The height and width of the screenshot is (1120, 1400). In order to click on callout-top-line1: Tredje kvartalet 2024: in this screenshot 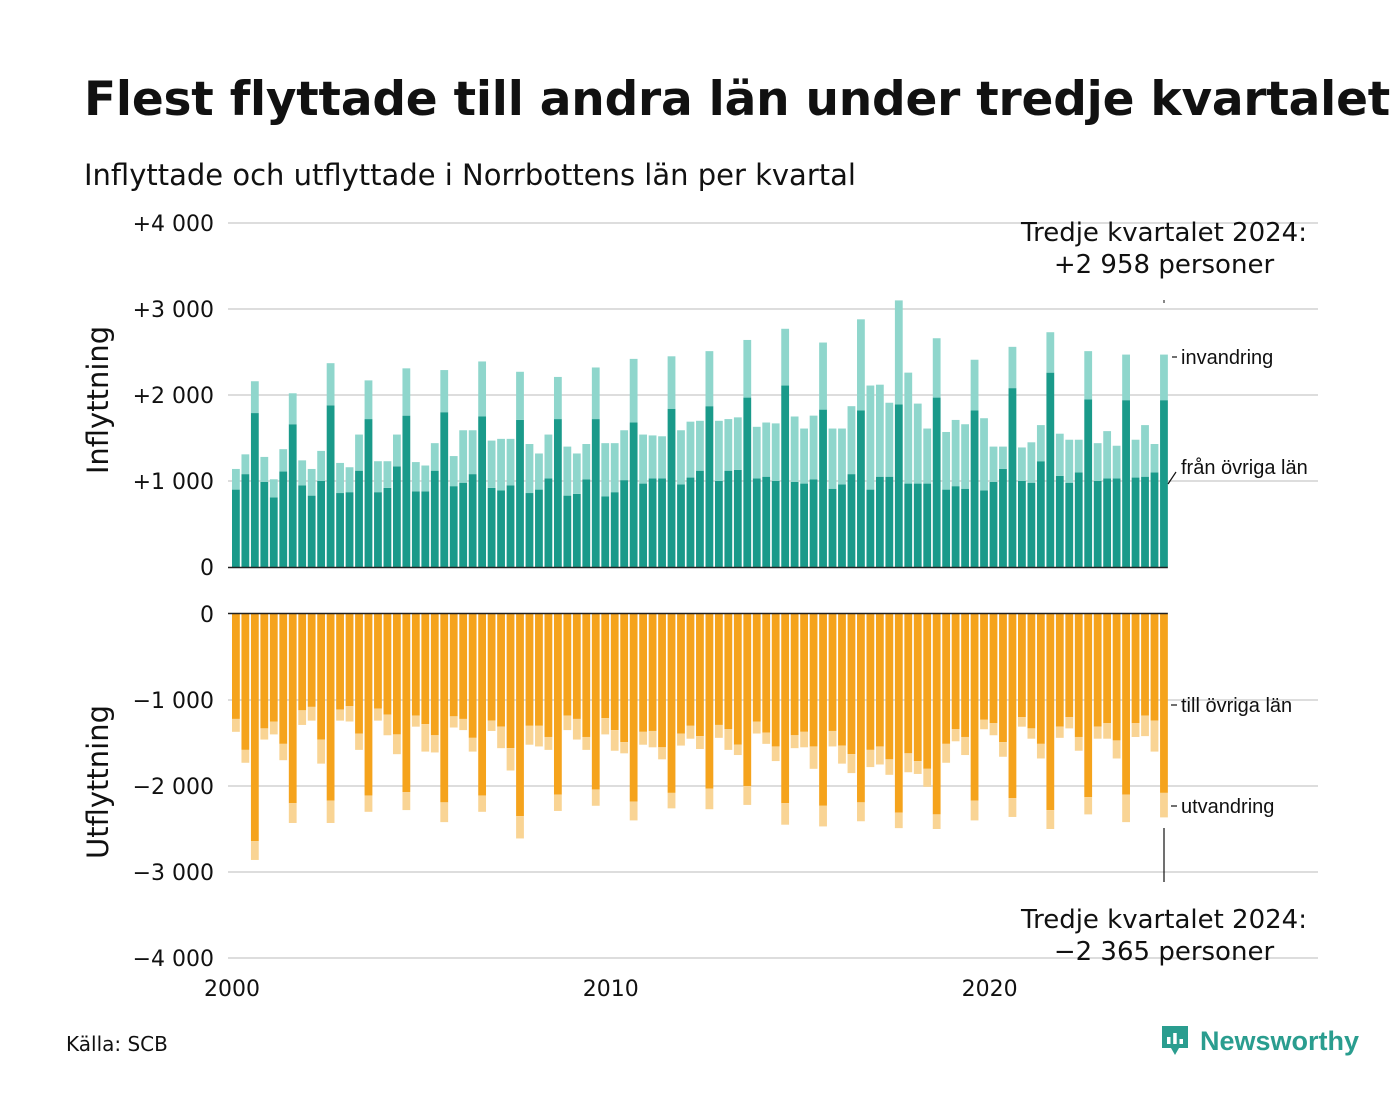, I will do `click(1163, 233)`.